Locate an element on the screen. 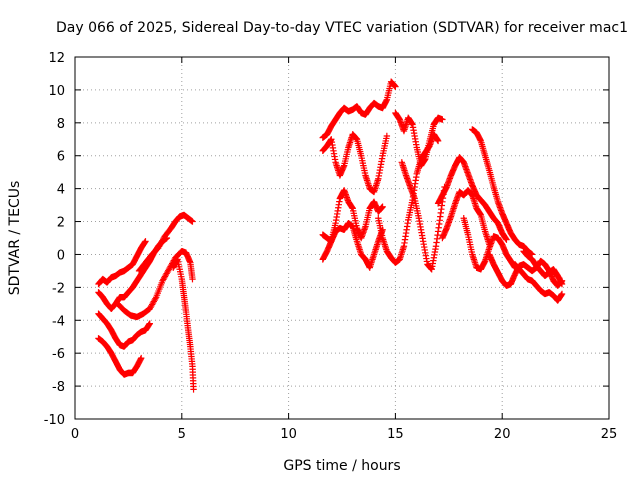  y-tick-label: -6 is located at coordinates (58, 354).